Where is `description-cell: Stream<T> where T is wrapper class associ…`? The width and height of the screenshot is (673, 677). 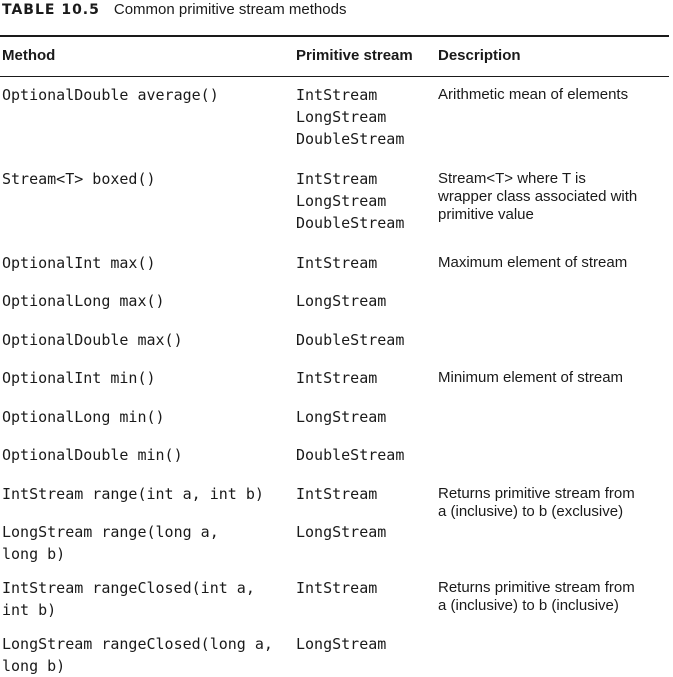
description-cell: Stream<T> where T is wrapper class associ… is located at coordinates (554, 197).